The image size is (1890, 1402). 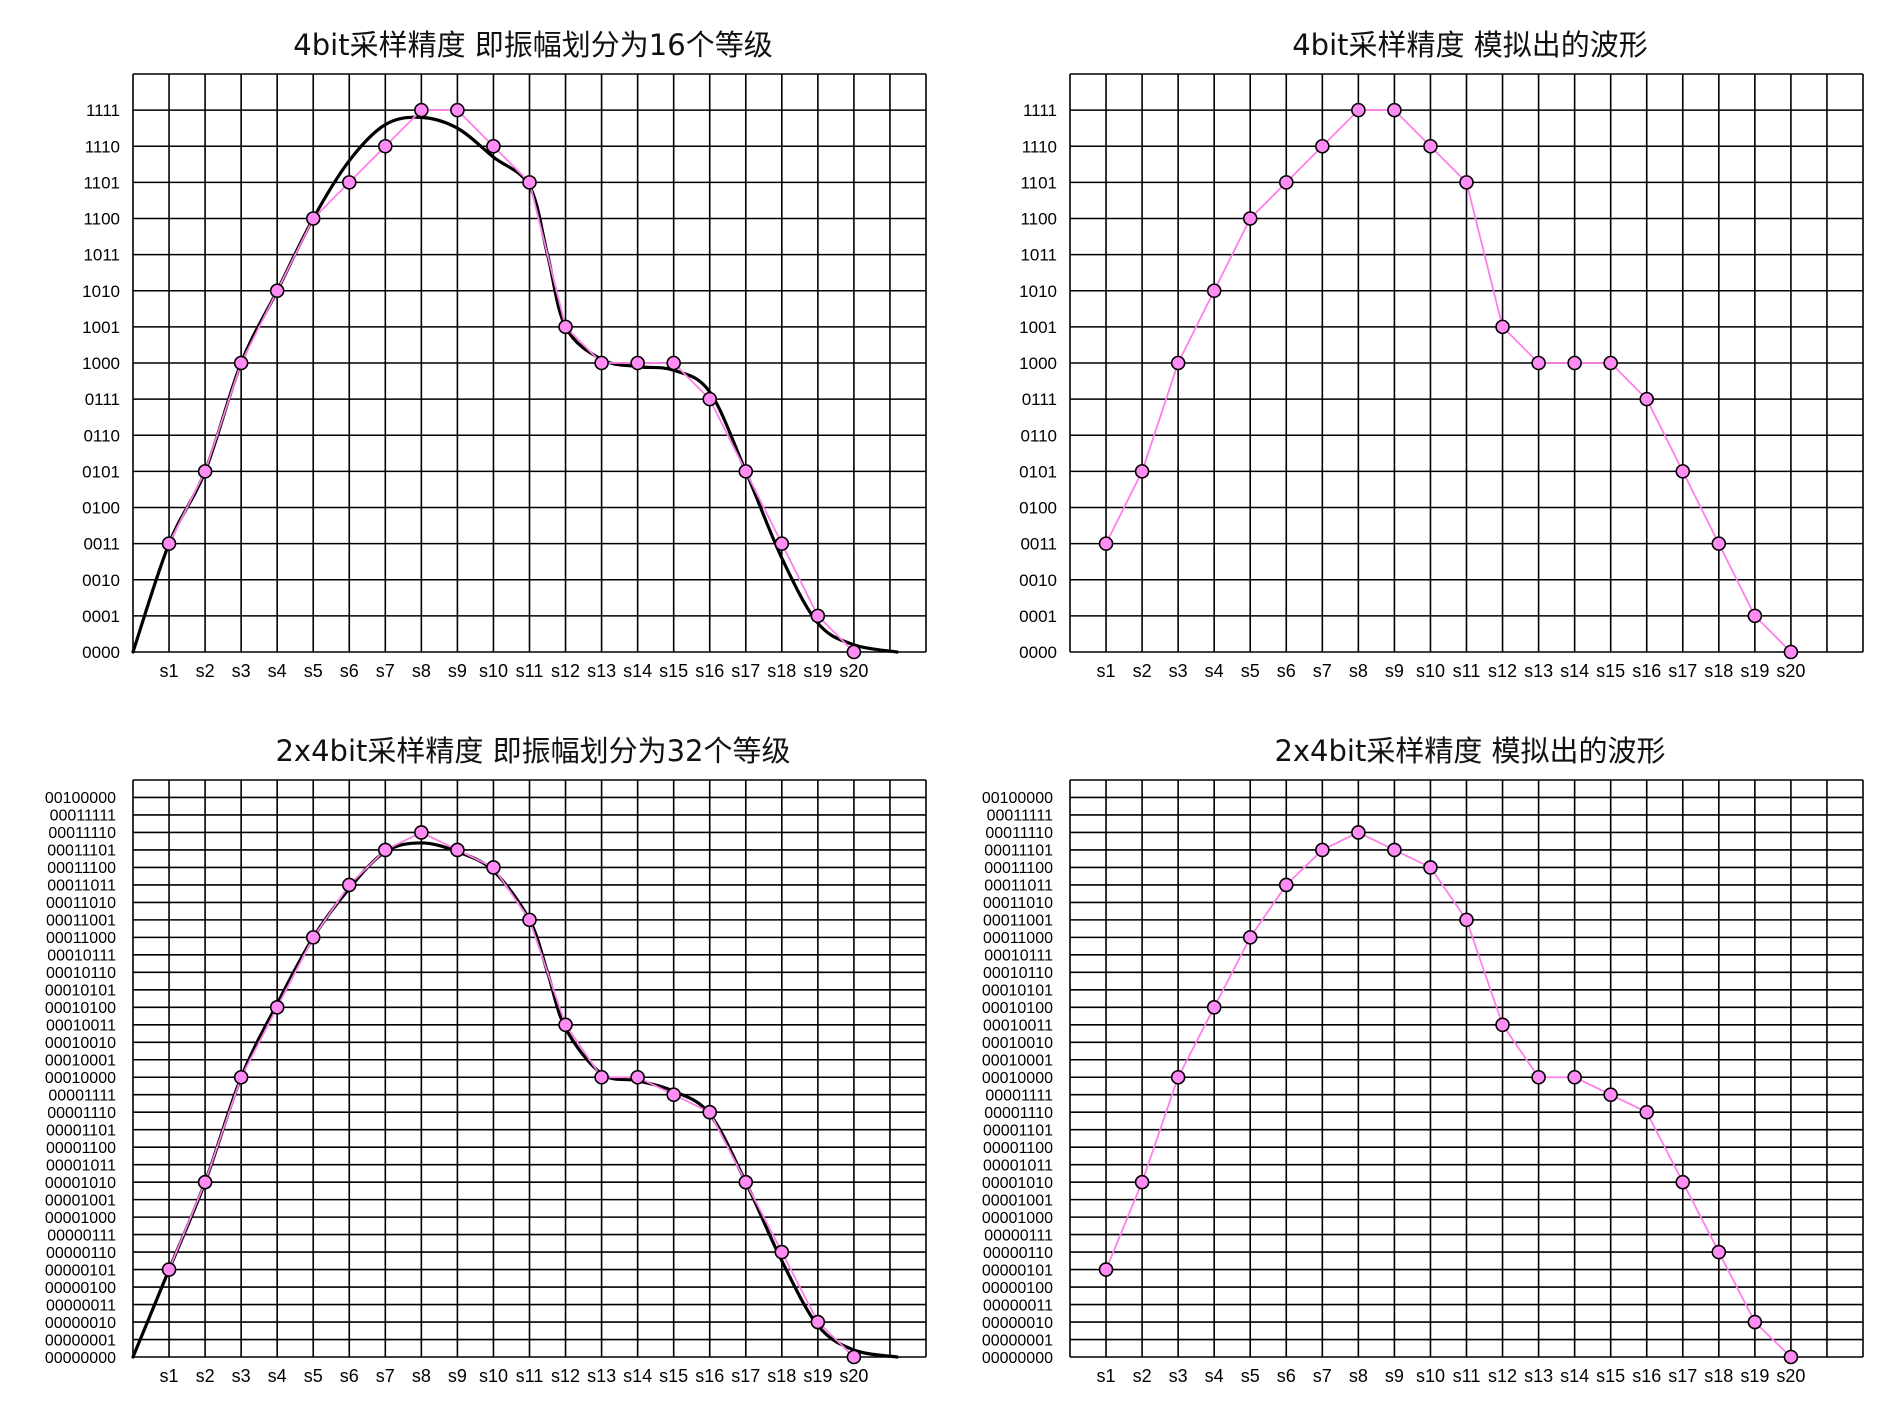 I want to click on x-tick-label: s9, so click(x=1394, y=671).